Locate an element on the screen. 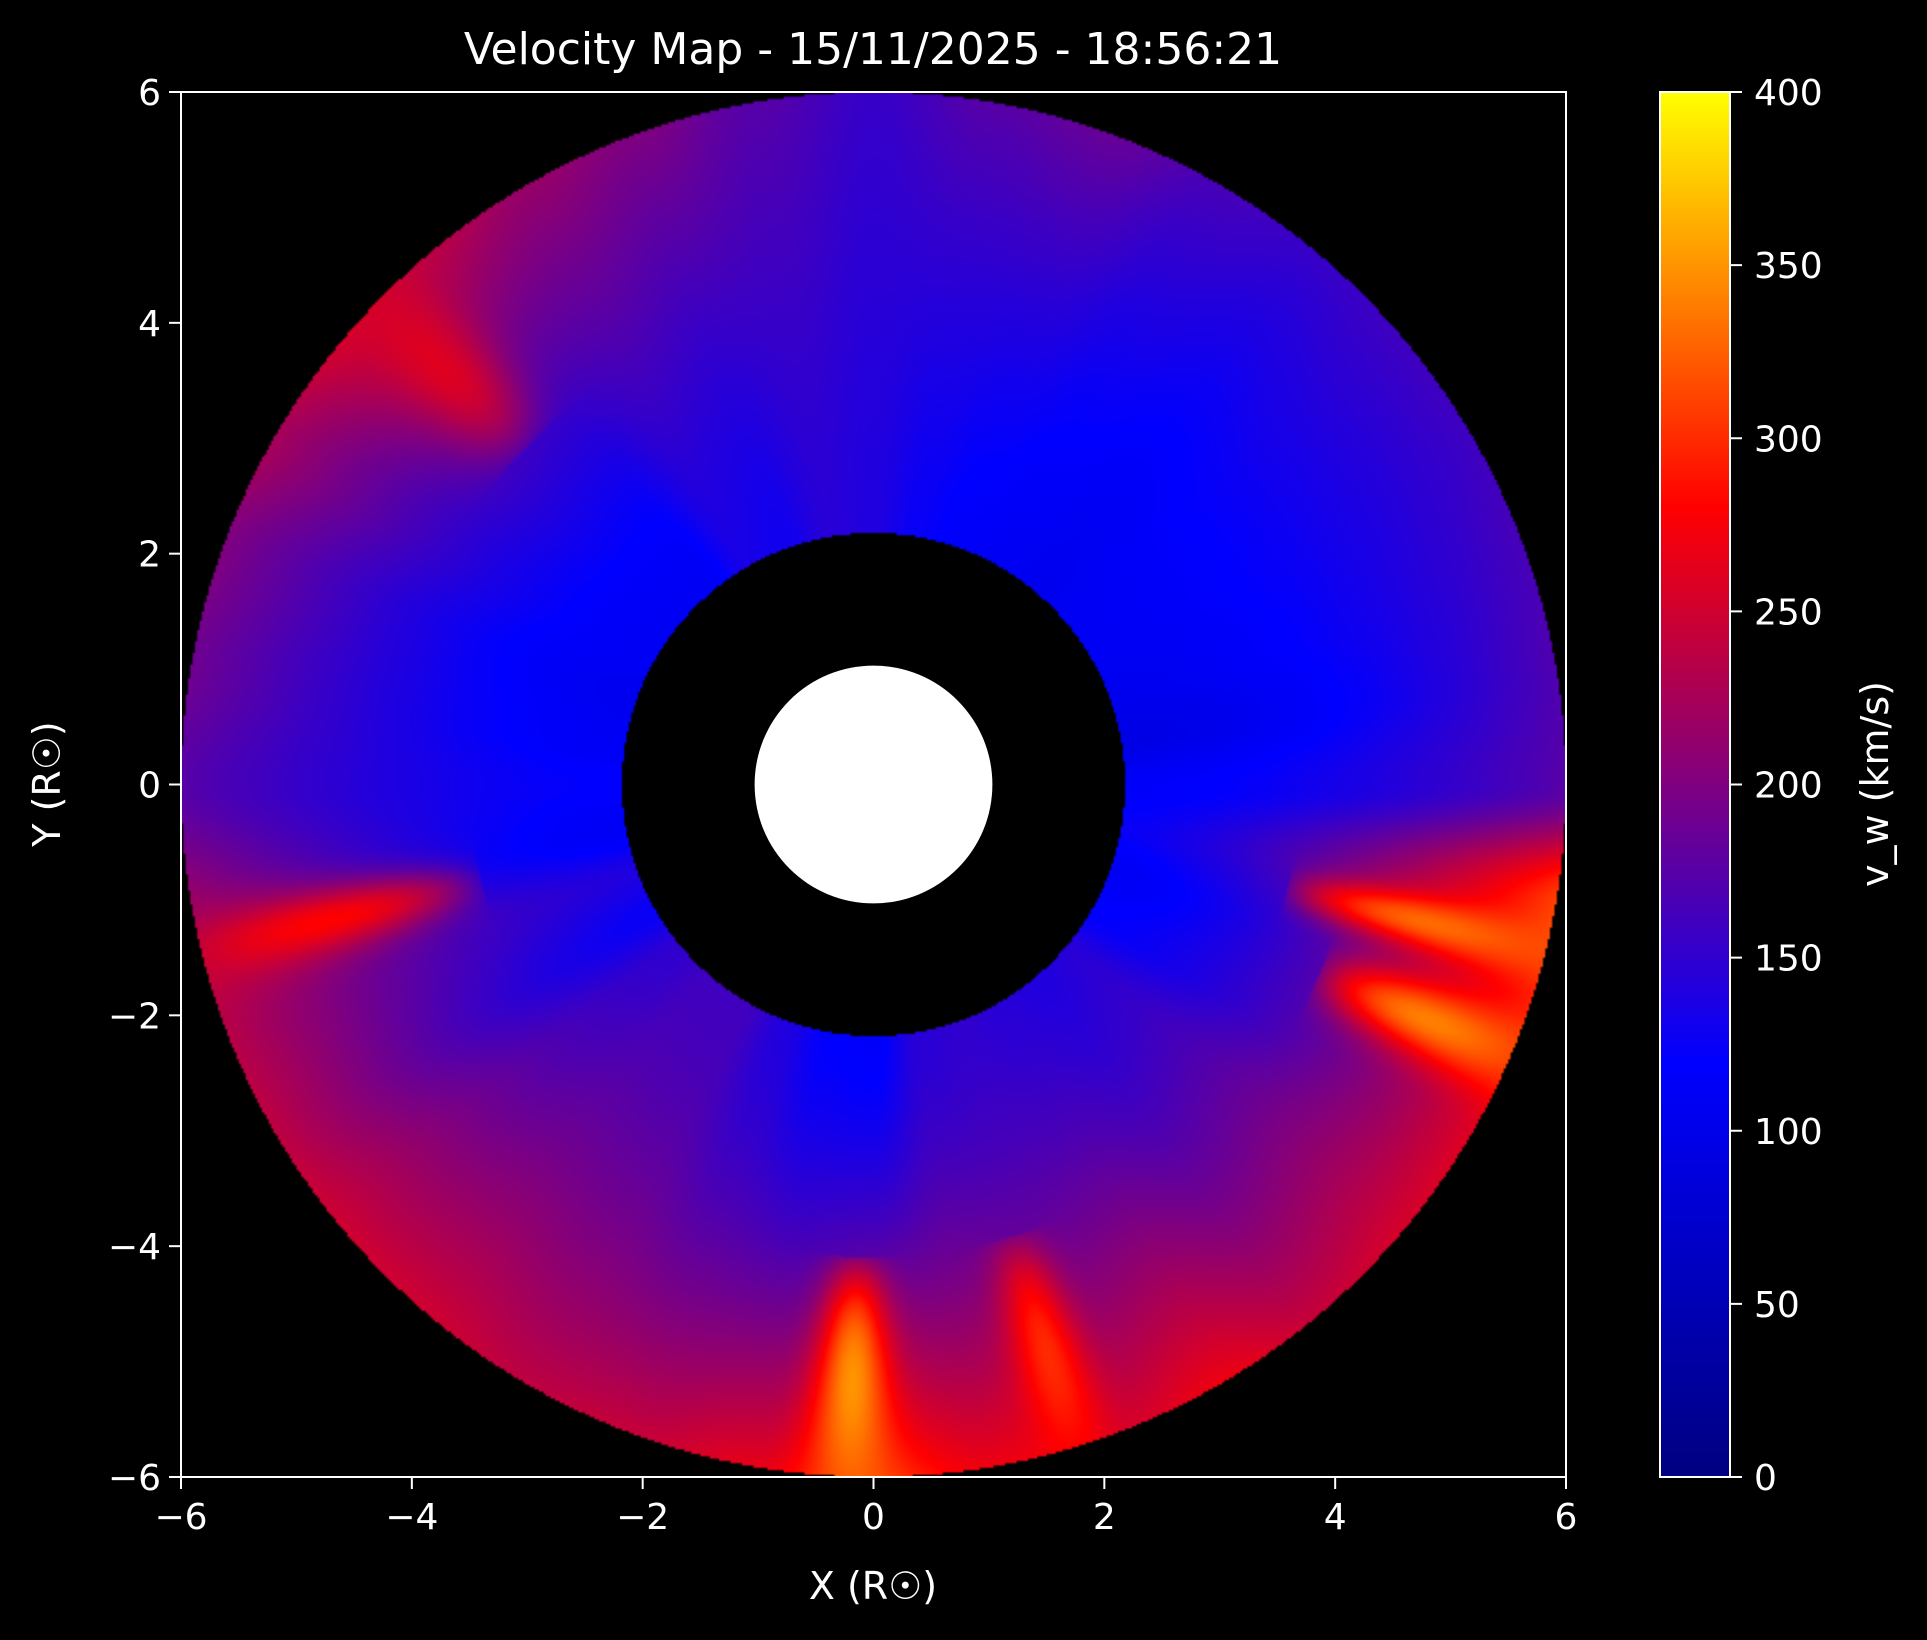 Image resolution: width=1927 pixels, height=1640 pixels. y-axis-ticks: −6 −4 −2 0 2 4 6 is located at coordinates (144, 786).